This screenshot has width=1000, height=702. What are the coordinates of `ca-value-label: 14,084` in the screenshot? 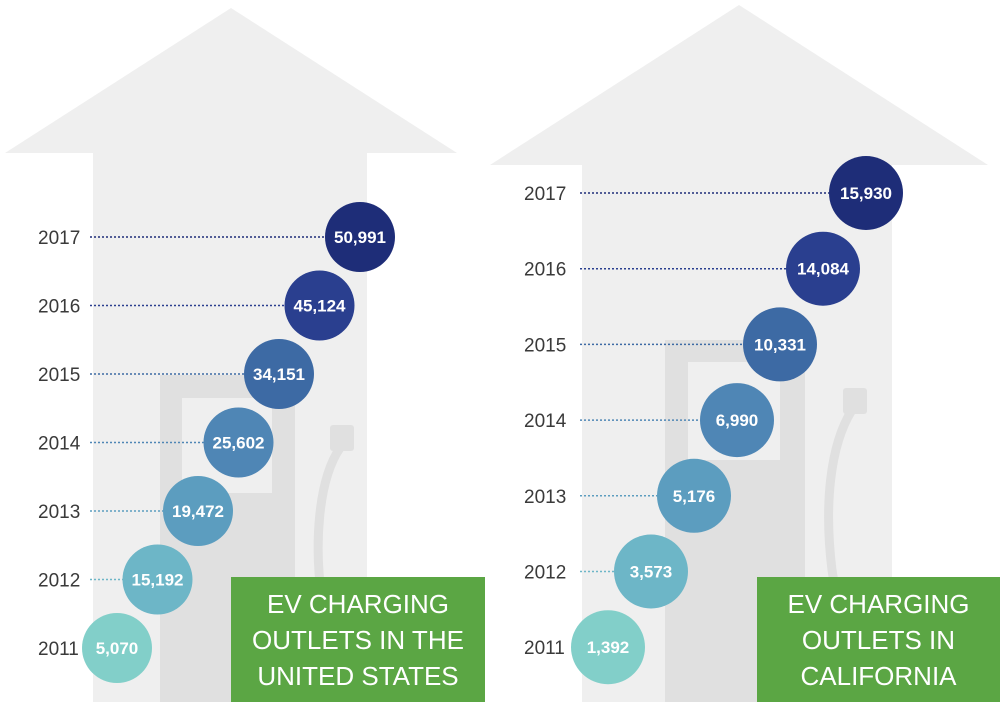 It's located at (823, 269).